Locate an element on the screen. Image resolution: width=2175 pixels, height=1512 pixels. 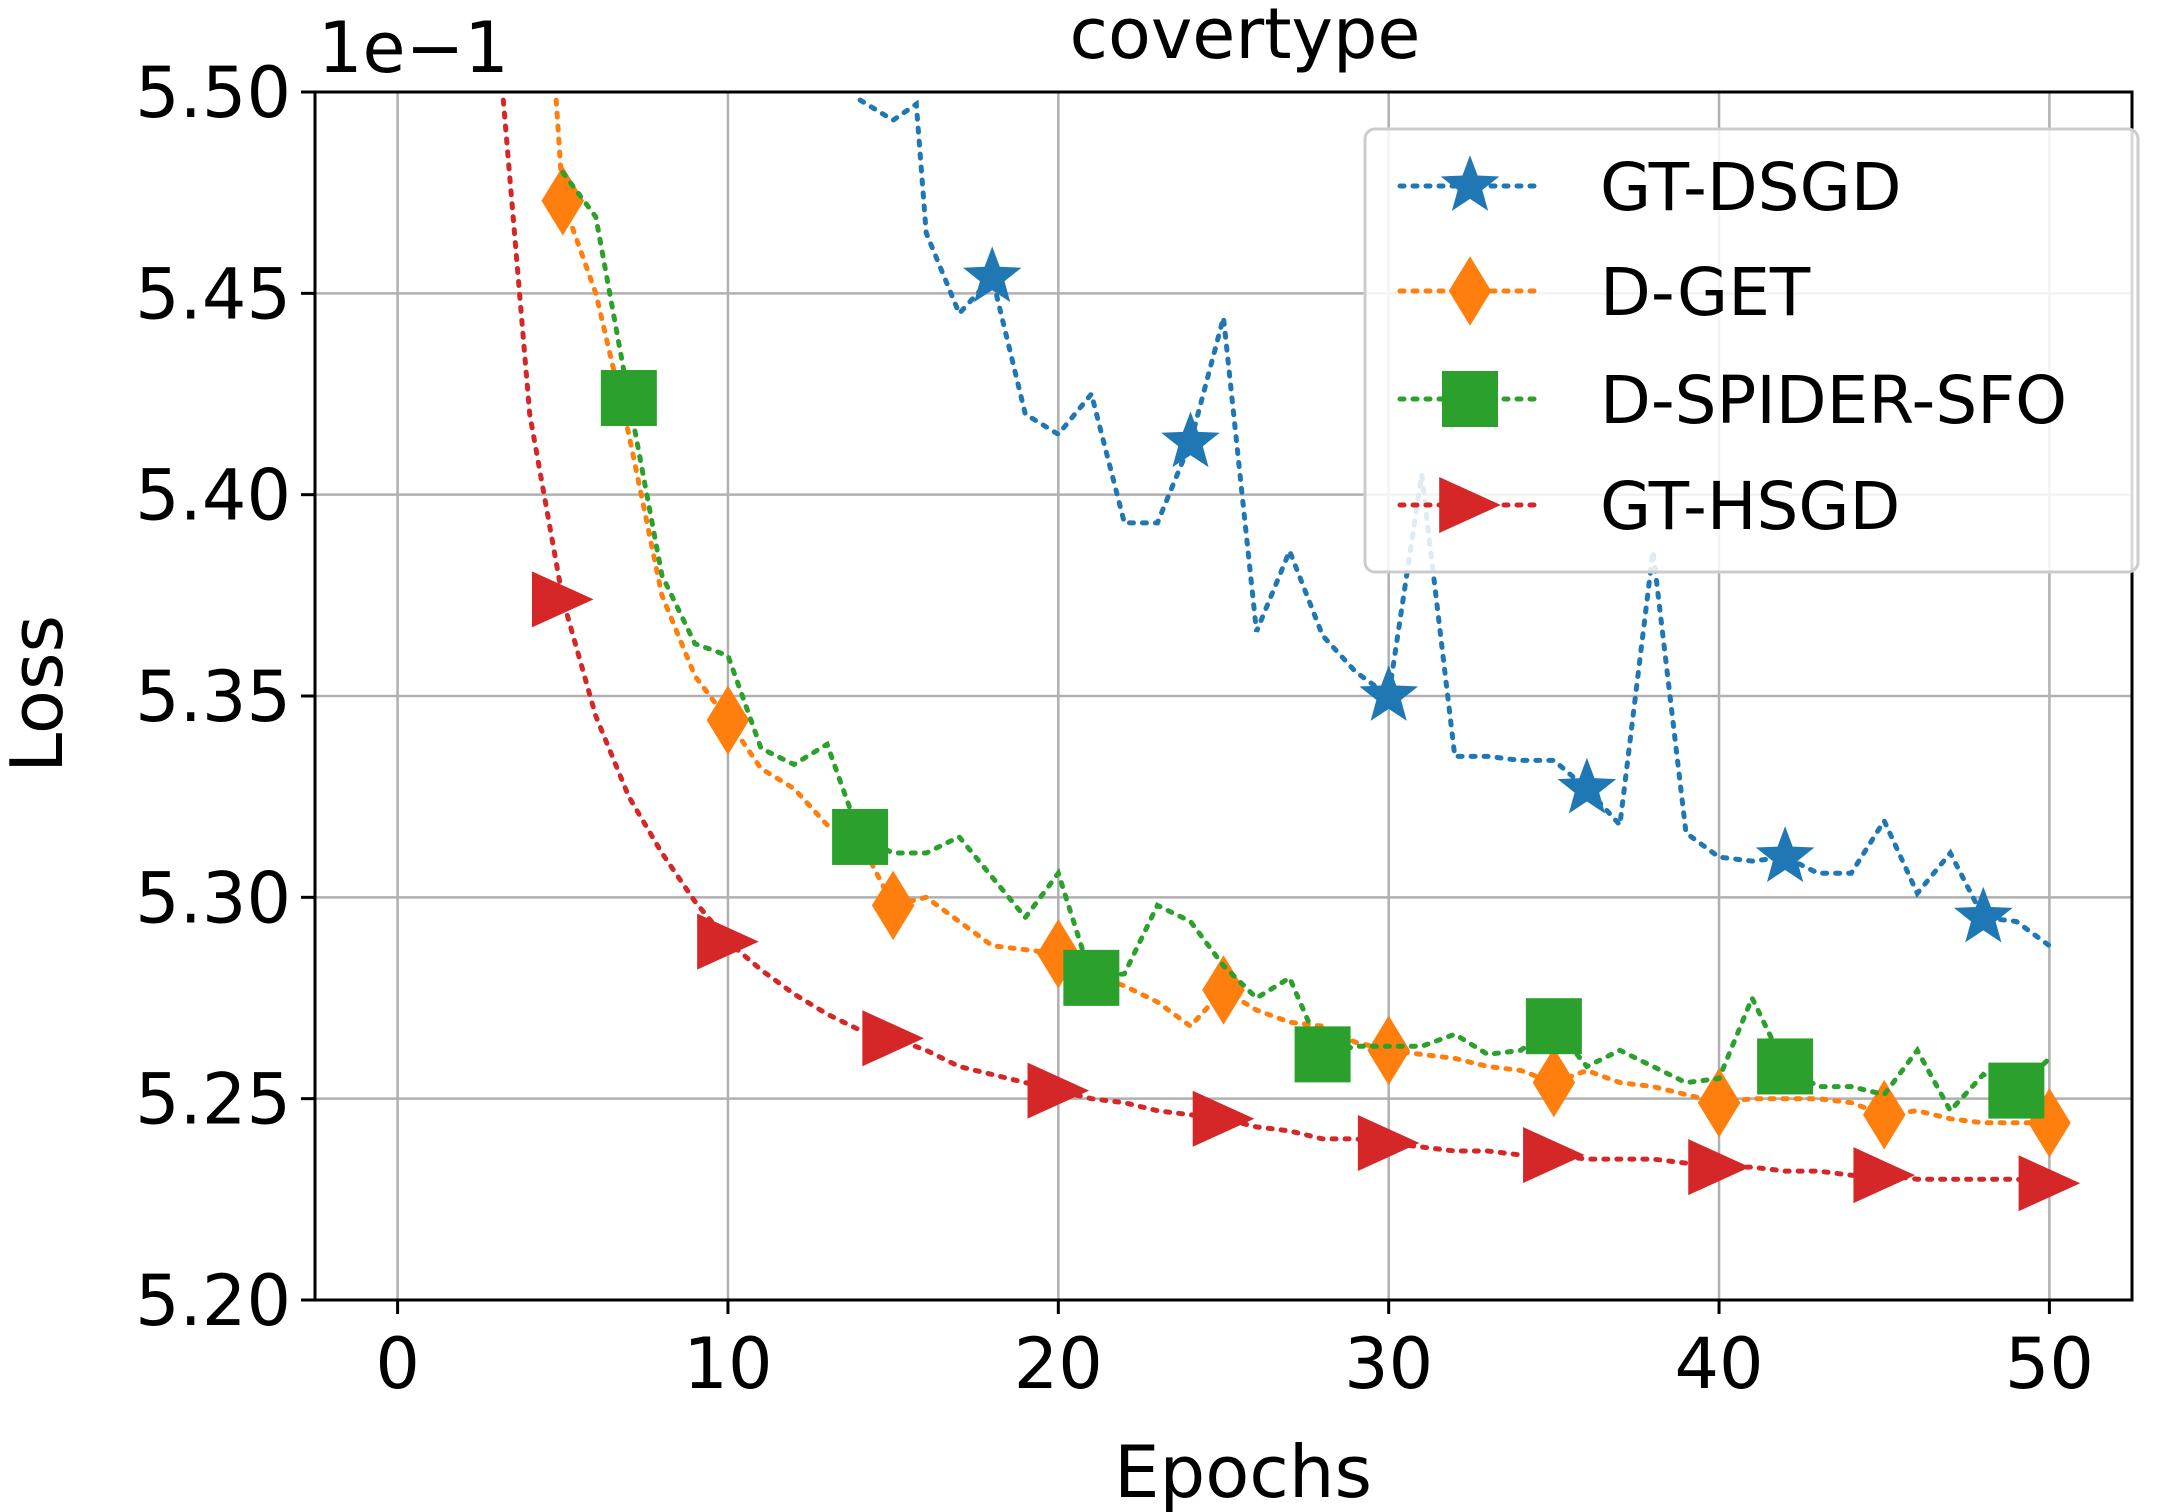
x-axis-label: Epochs is located at coordinates (1243, 1471).